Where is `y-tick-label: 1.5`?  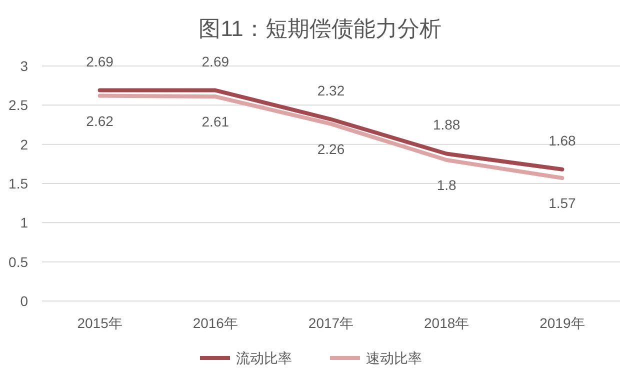
y-tick-label: 1.5 is located at coordinates (18, 184).